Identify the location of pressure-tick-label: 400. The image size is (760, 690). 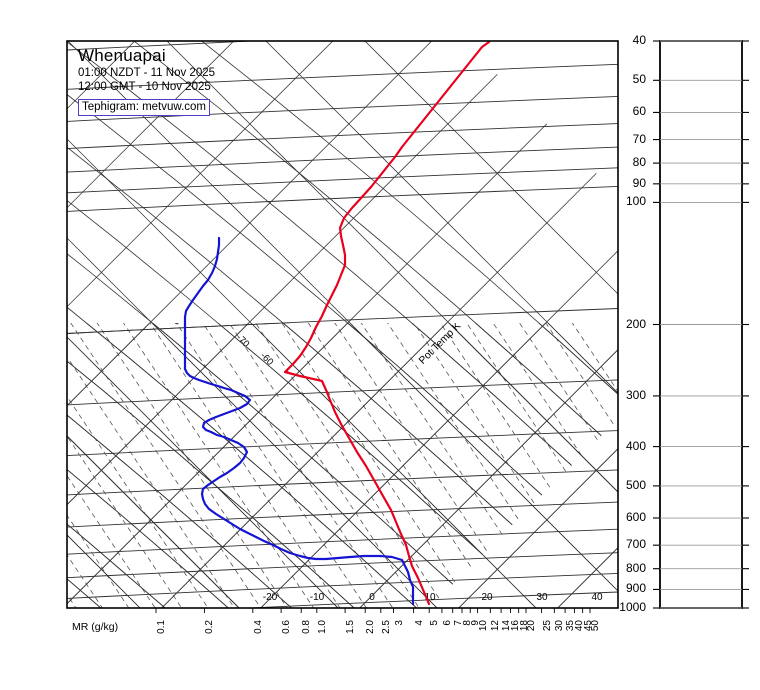
(635, 445).